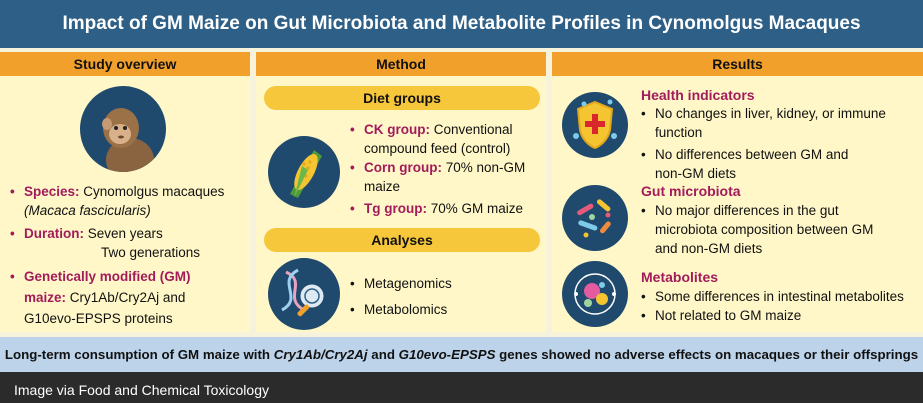  Describe the element at coordinates (139, 354) in the screenshot. I see `conclusion-part1: Long-term consumption of GM maize with` at that location.